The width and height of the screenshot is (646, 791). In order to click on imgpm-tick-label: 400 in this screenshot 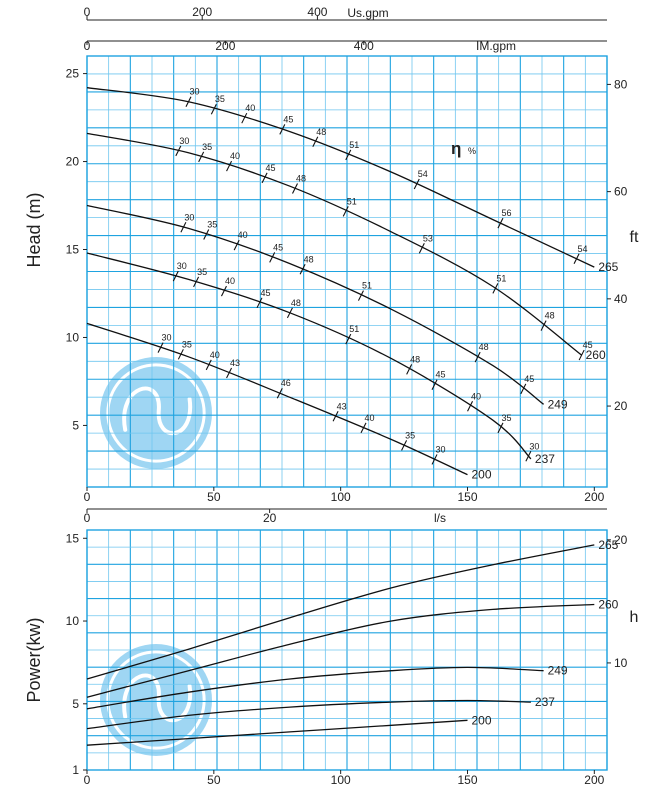, I will do `click(364, 46)`.